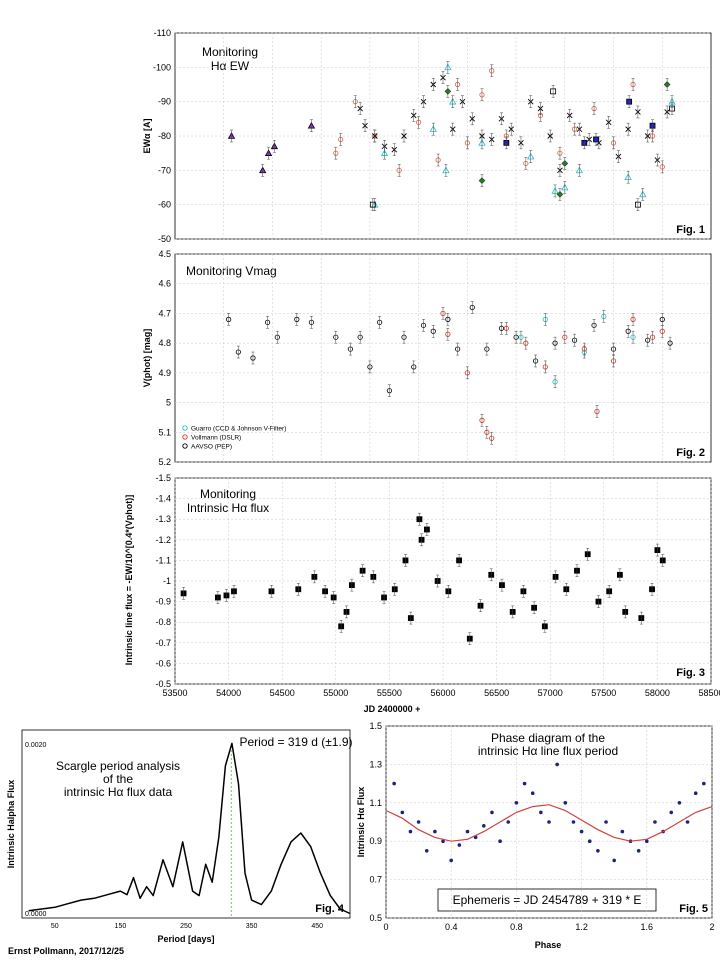 This screenshot has width=720, height=960. Describe the element at coordinates (375, 841) in the screenshot. I see `fig5-ytick-label: 0.9` at that location.